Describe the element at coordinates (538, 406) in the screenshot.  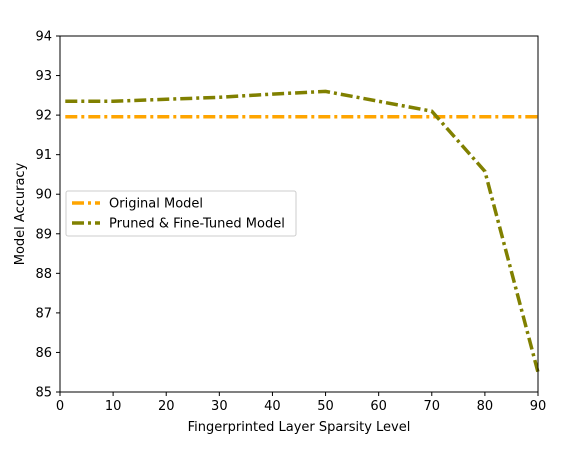
I see `x-tick-label: 90` at that location.